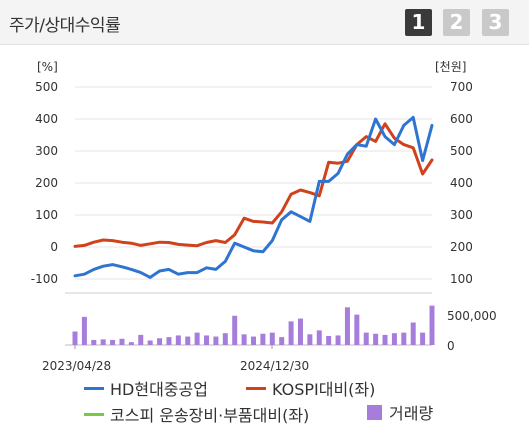  Describe the element at coordinates (324, 389) in the screenshot. I see `legend-label-kospi: KOSPI대비(좌)` at that location.